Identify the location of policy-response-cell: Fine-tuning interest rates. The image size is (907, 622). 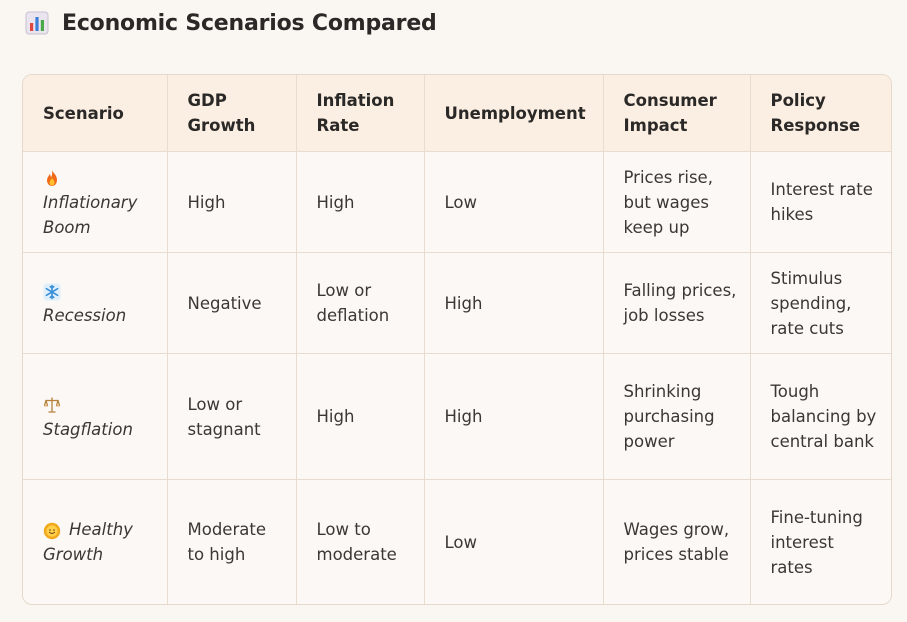
(816, 542).